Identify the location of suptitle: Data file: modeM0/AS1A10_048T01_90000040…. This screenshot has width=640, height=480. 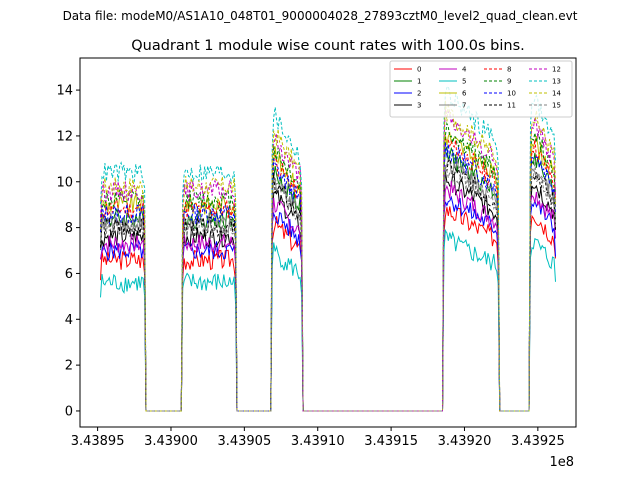
(320, 16).